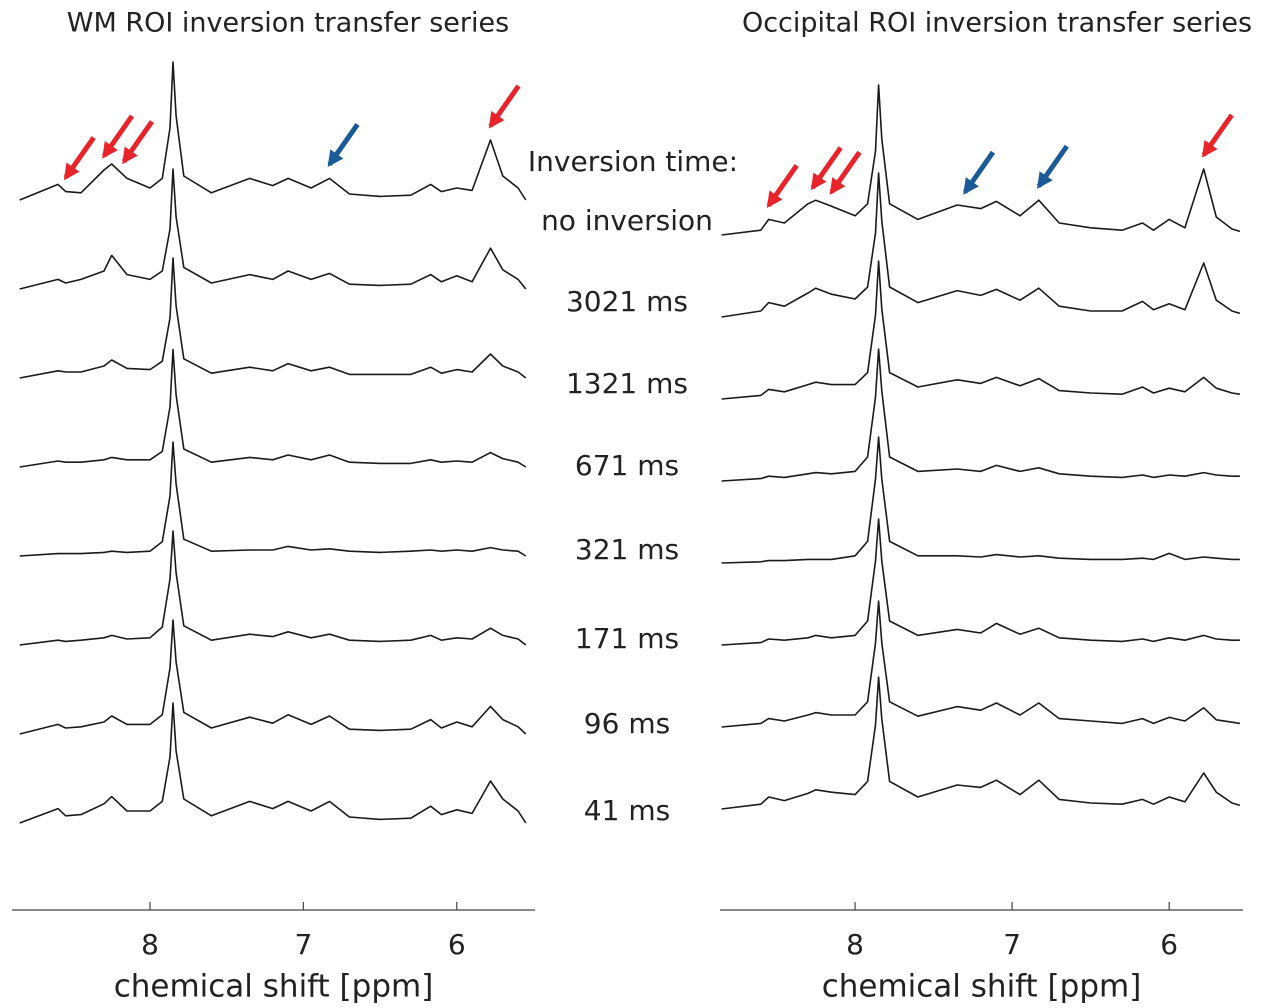 The height and width of the screenshot is (1008, 1273). I want to click on inversion-time-label: 41 ms, so click(627, 810).